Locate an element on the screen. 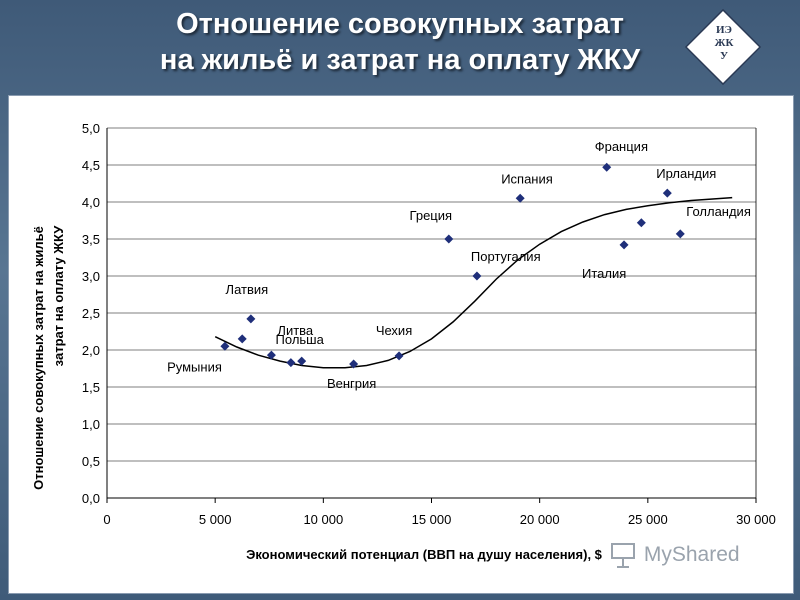 Image resolution: width=800 pixels, height=600 pixels. x-tick-label: 30 000 is located at coordinates (756, 519).